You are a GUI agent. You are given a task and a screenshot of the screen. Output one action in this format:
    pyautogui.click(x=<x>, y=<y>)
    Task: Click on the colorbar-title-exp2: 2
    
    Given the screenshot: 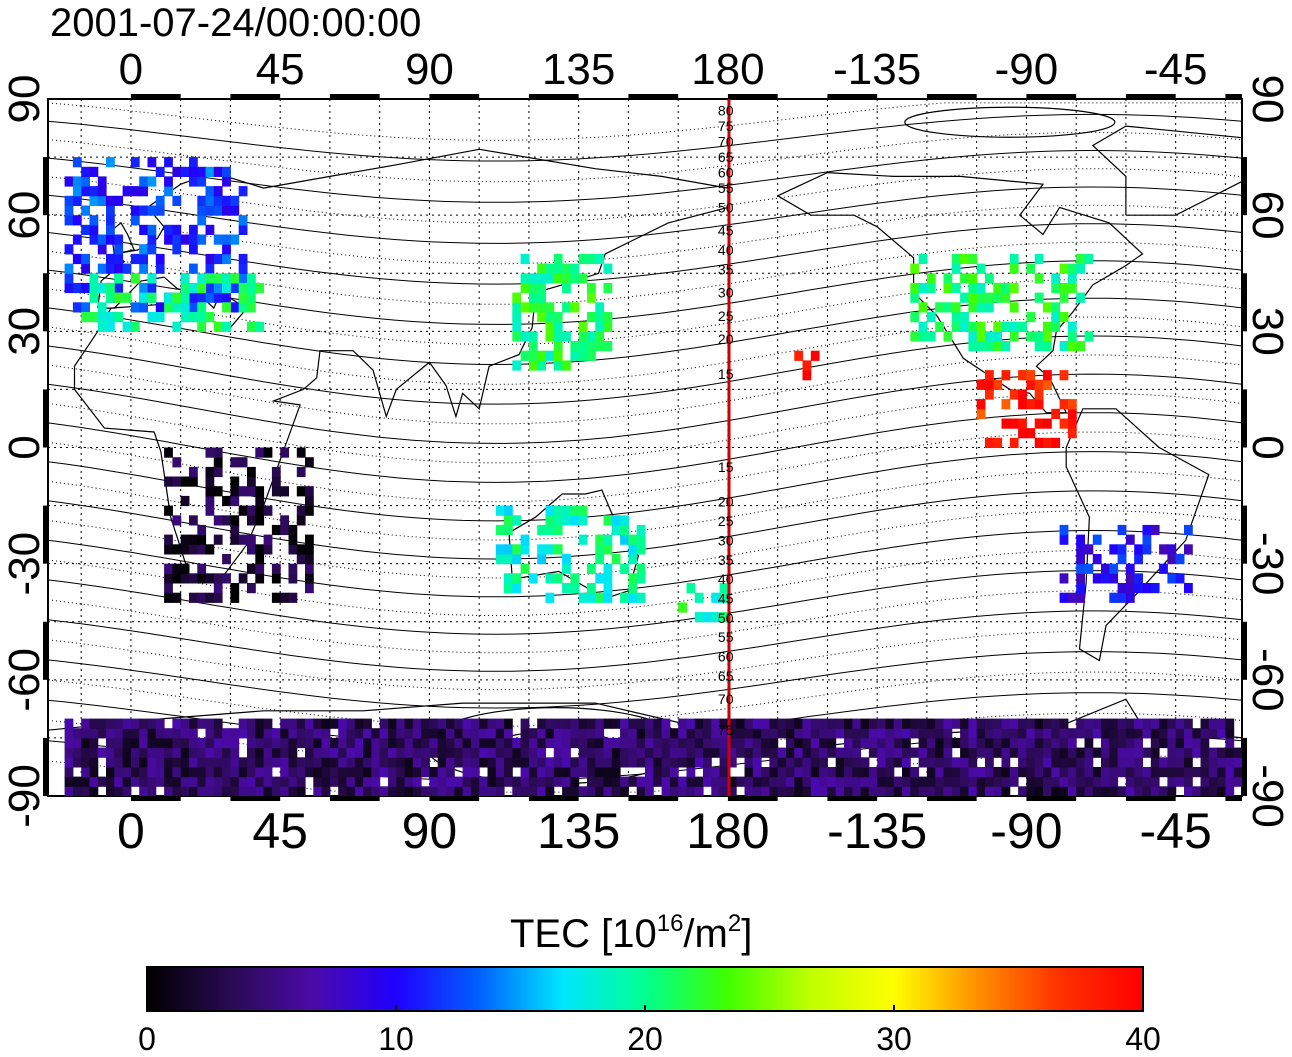 What is the action you would take?
    pyautogui.click(x=734, y=923)
    